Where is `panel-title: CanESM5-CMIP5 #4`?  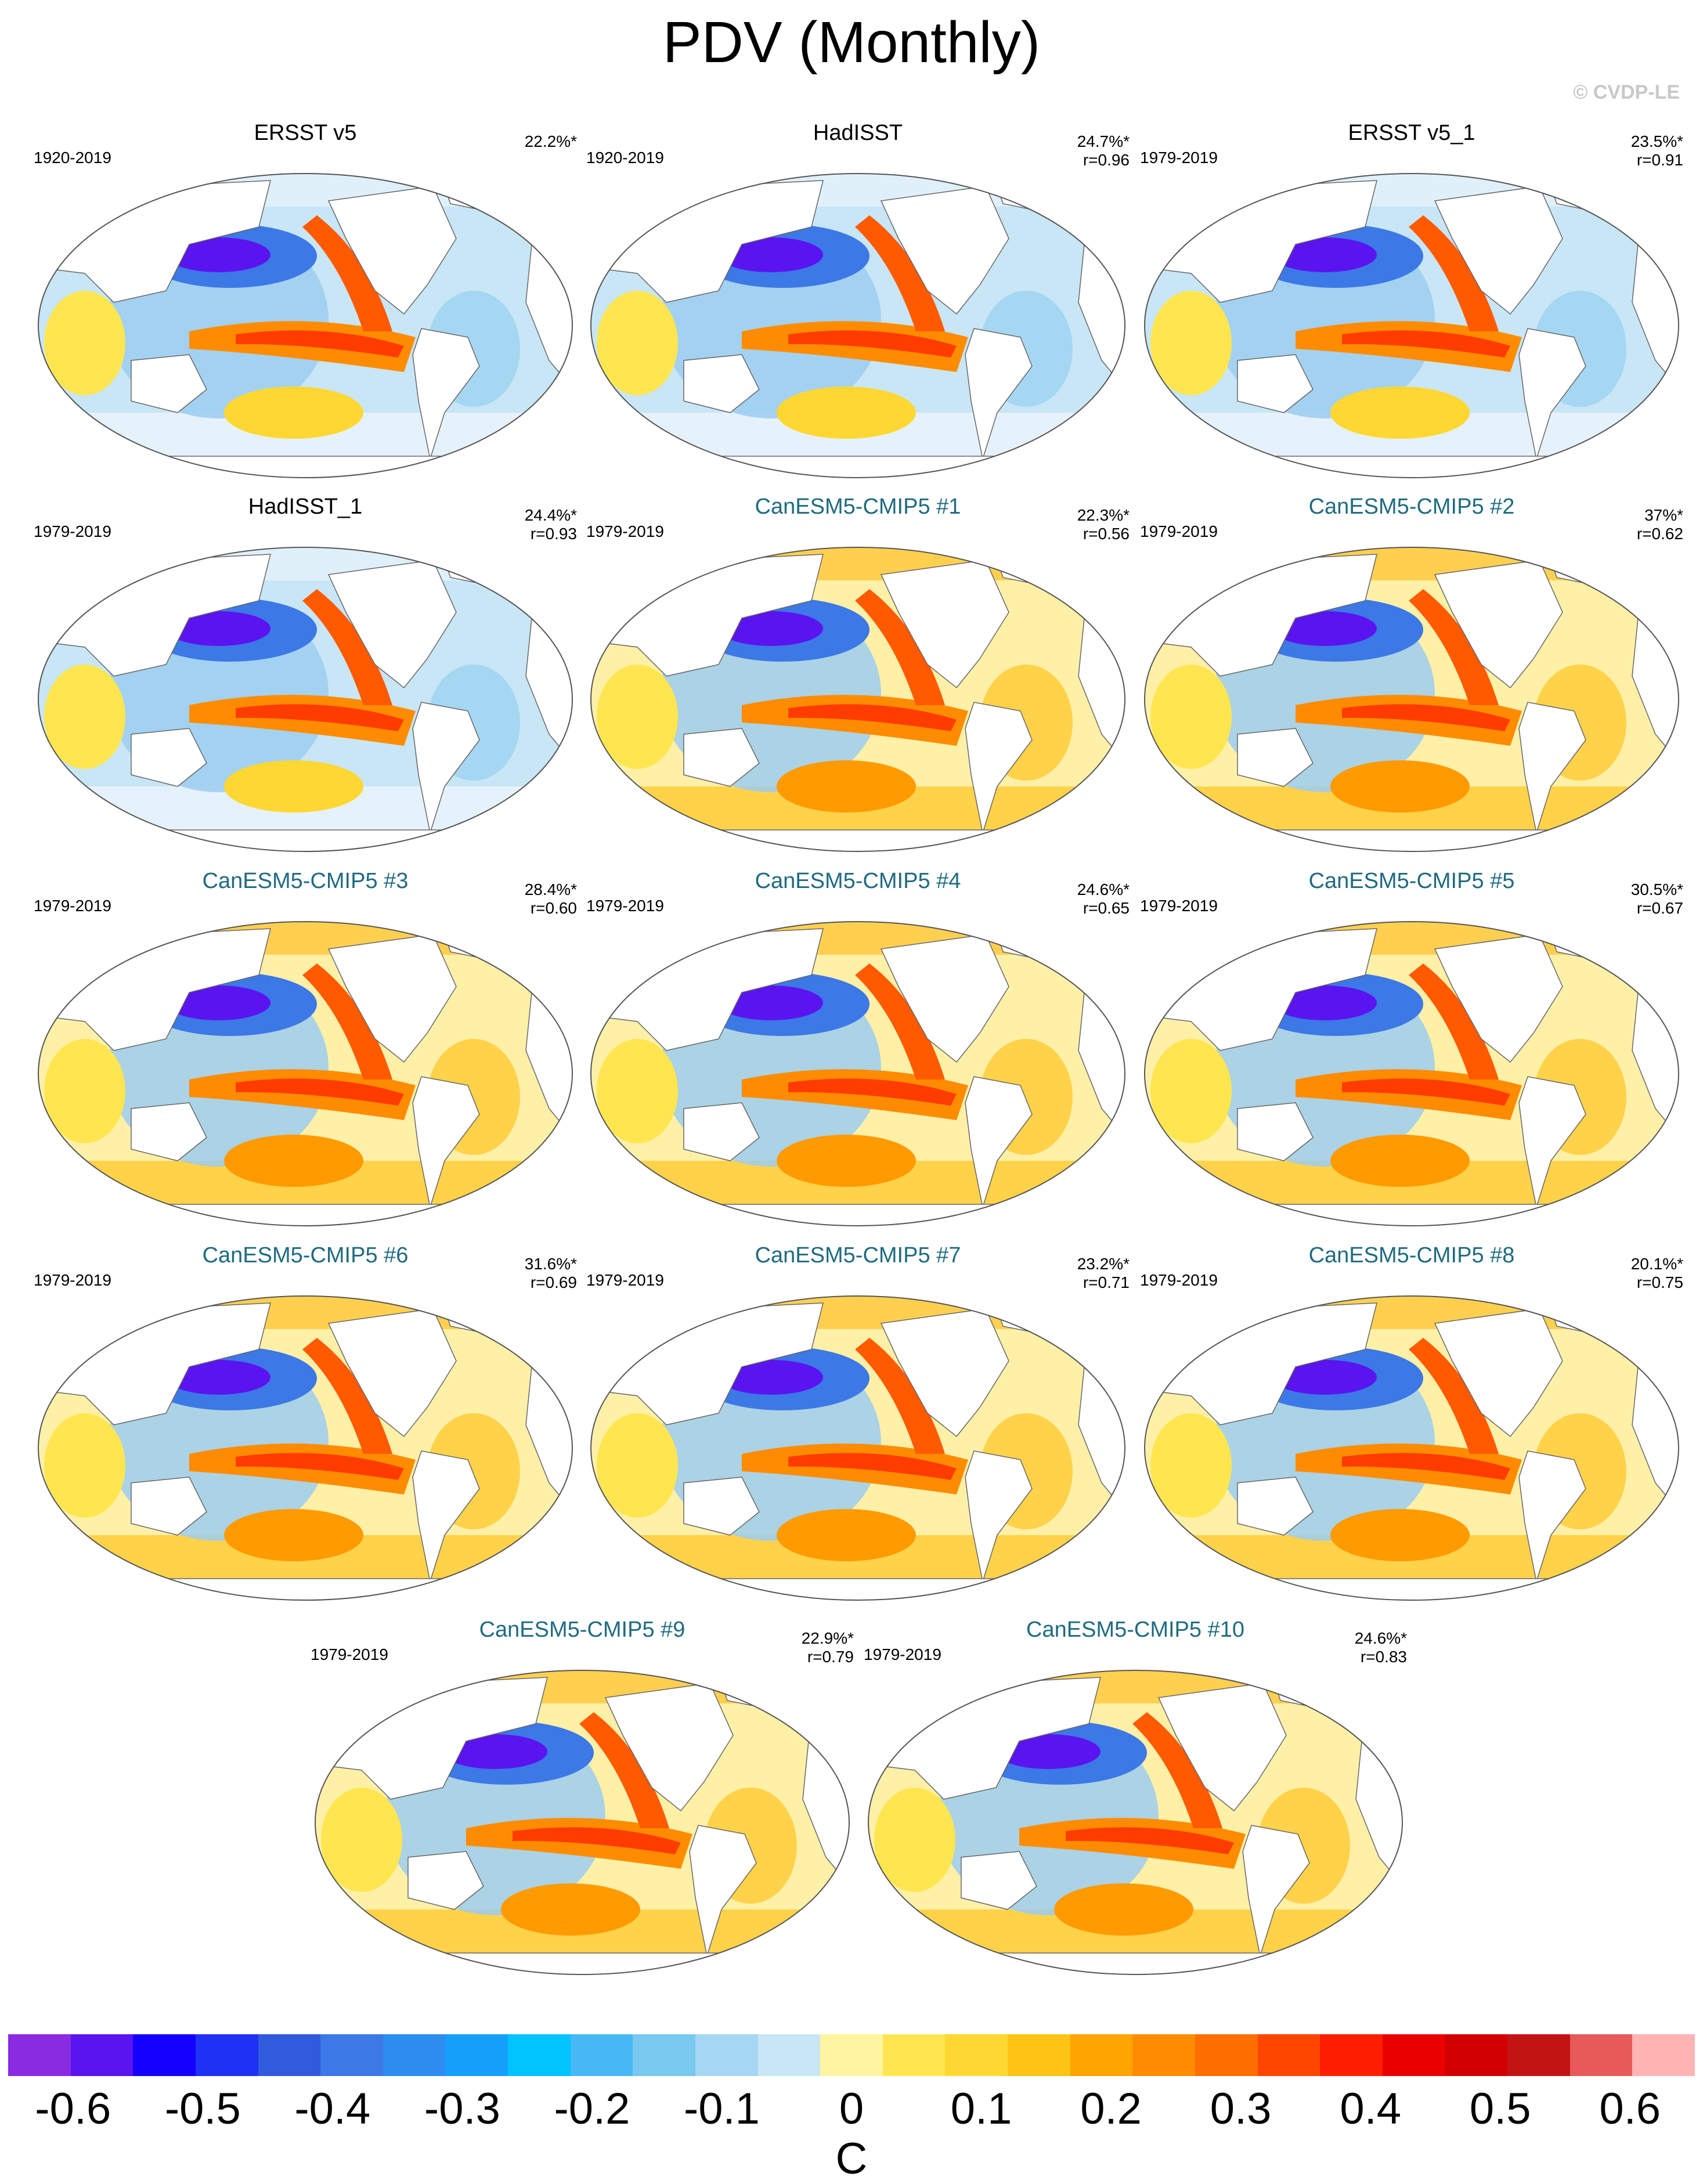
panel-title: CanESM5-CMIP5 #4 is located at coordinates (858, 881).